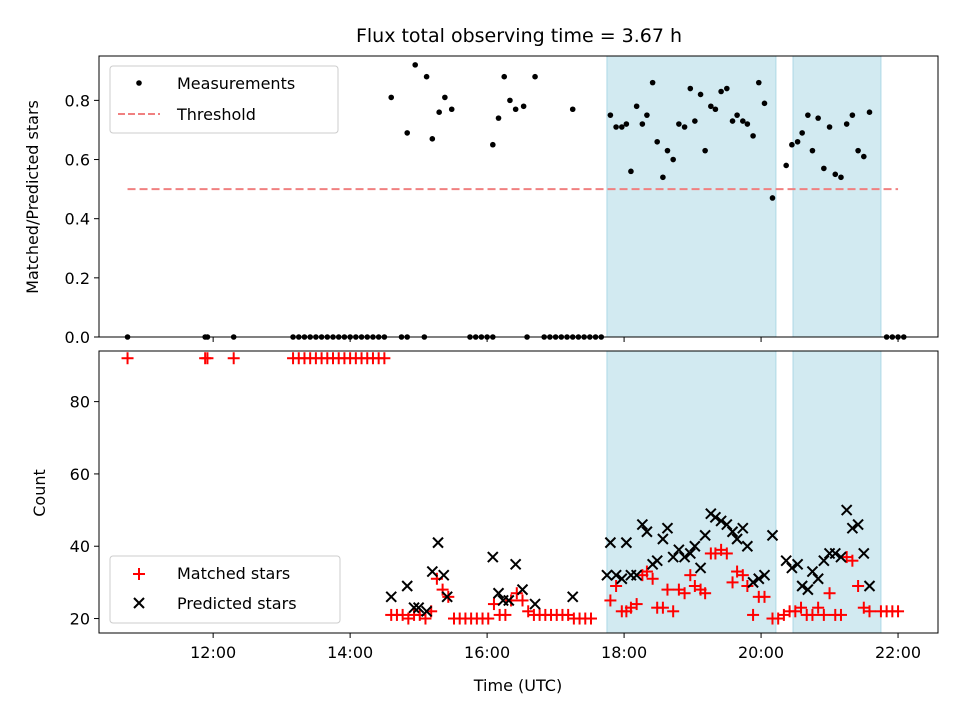 This screenshot has width=960, height=720. What do you see at coordinates (77, 219) in the screenshot?
I see `ratio-y-tick-label: 0.4` at bounding box center [77, 219].